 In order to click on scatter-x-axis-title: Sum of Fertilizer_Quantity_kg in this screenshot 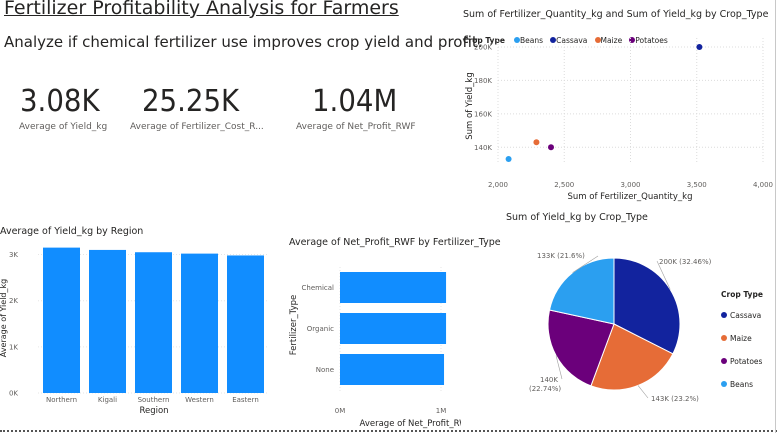, I will do `click(630, 197)`.